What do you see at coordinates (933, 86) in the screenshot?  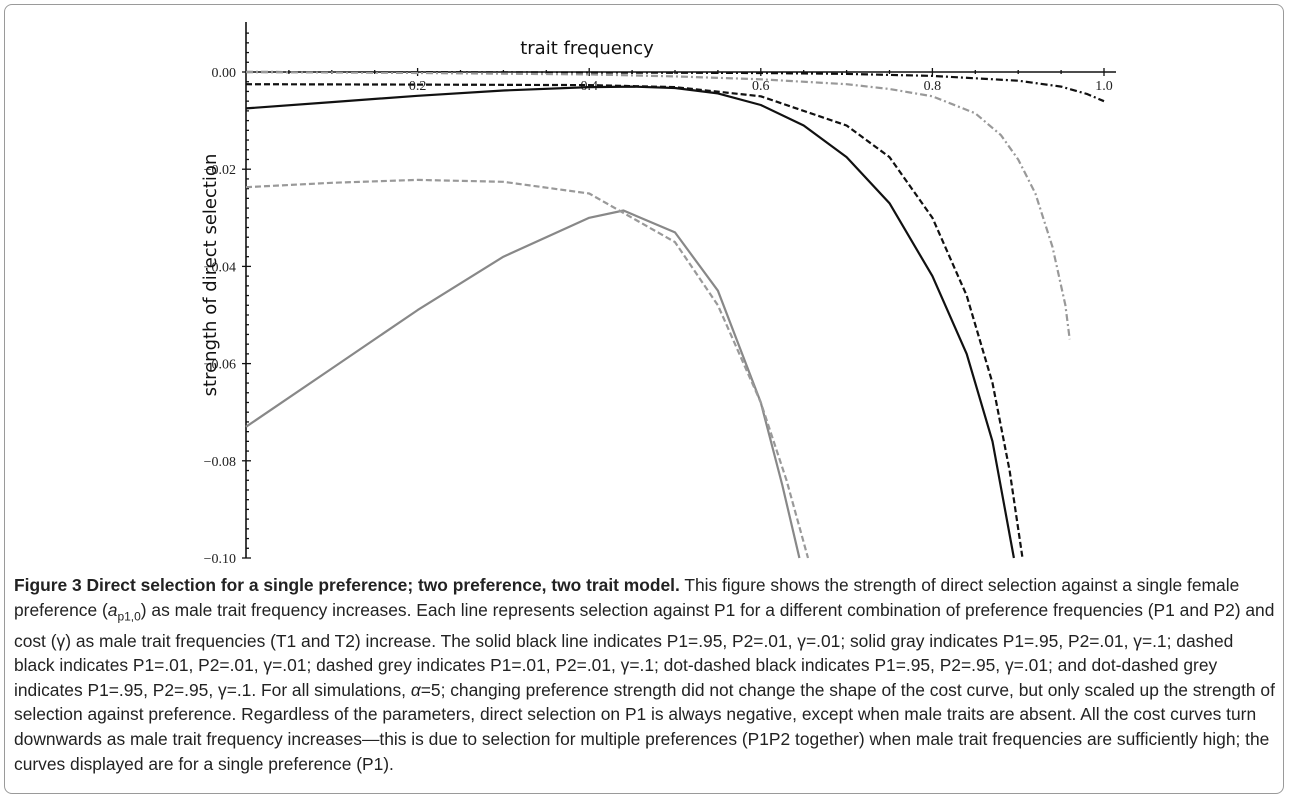 I see `x-tick-label: 0.8` at bounding box center [933, 86].